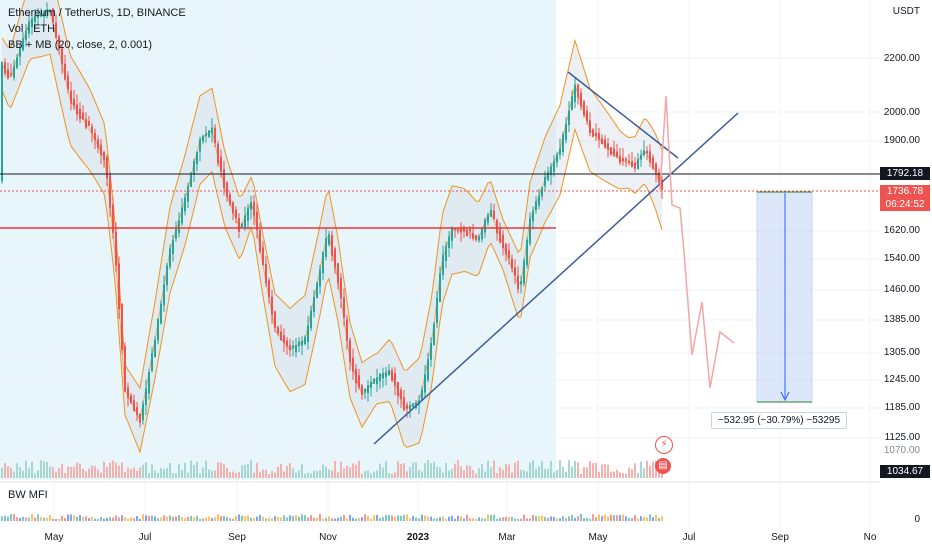 The width and height of the screenshot is (932, 550). What do you see at coordinates (779, 420) in the screenshot?
I see `measure-label: −532.95 (−30.79%) −53295` at bounding box center [779, 420].